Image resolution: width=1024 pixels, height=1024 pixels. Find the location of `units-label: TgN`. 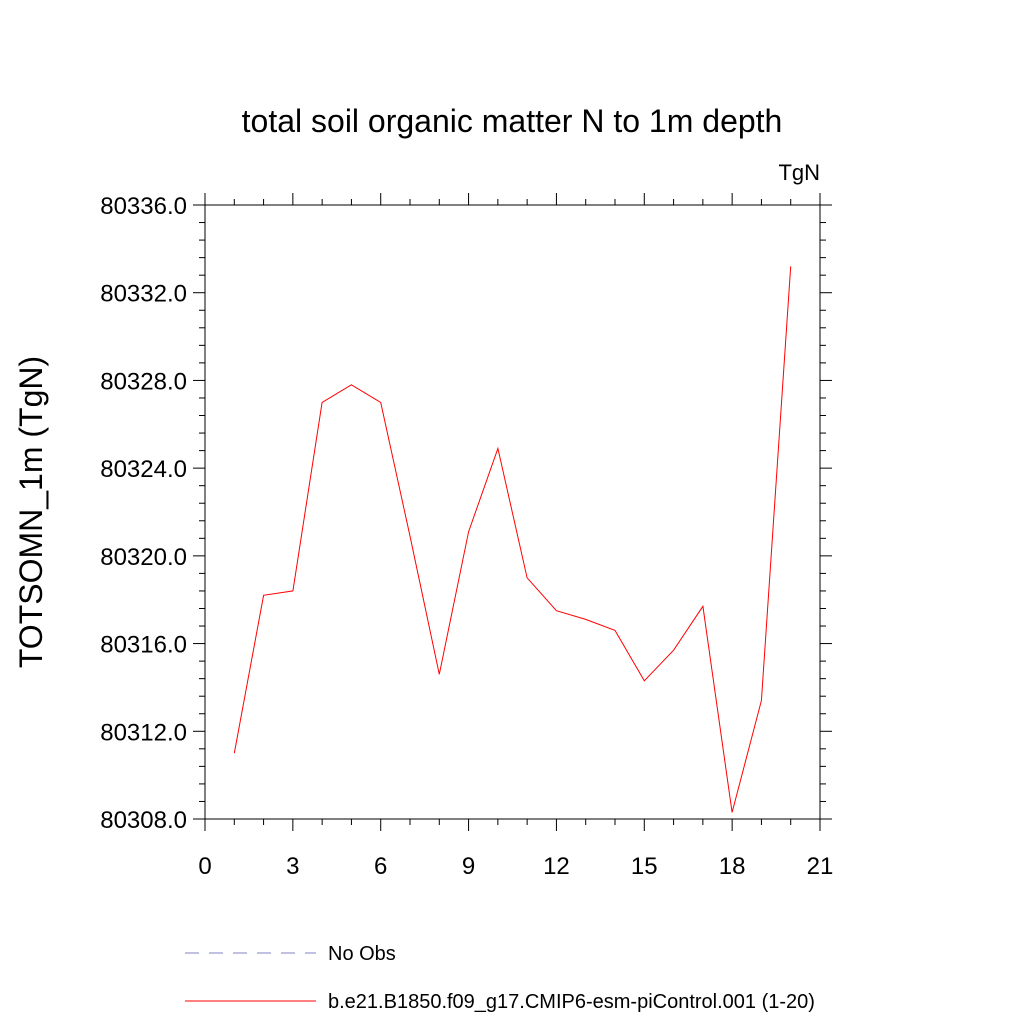

units-label: TgN is located at coordinates (799, 172).